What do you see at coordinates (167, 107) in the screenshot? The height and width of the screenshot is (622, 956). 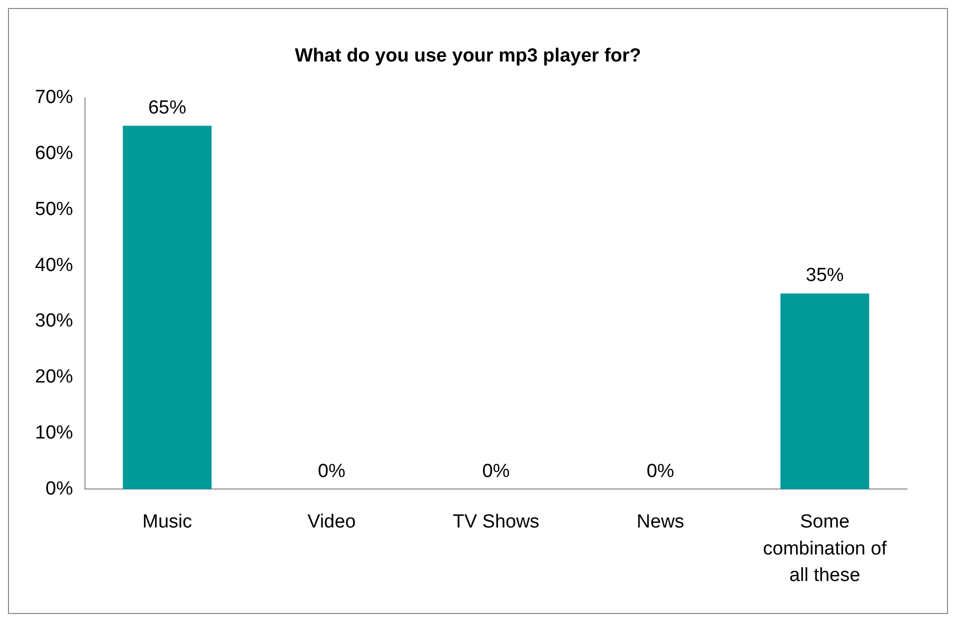 I see `data-label: 65%` at bounding box center [167, 107].